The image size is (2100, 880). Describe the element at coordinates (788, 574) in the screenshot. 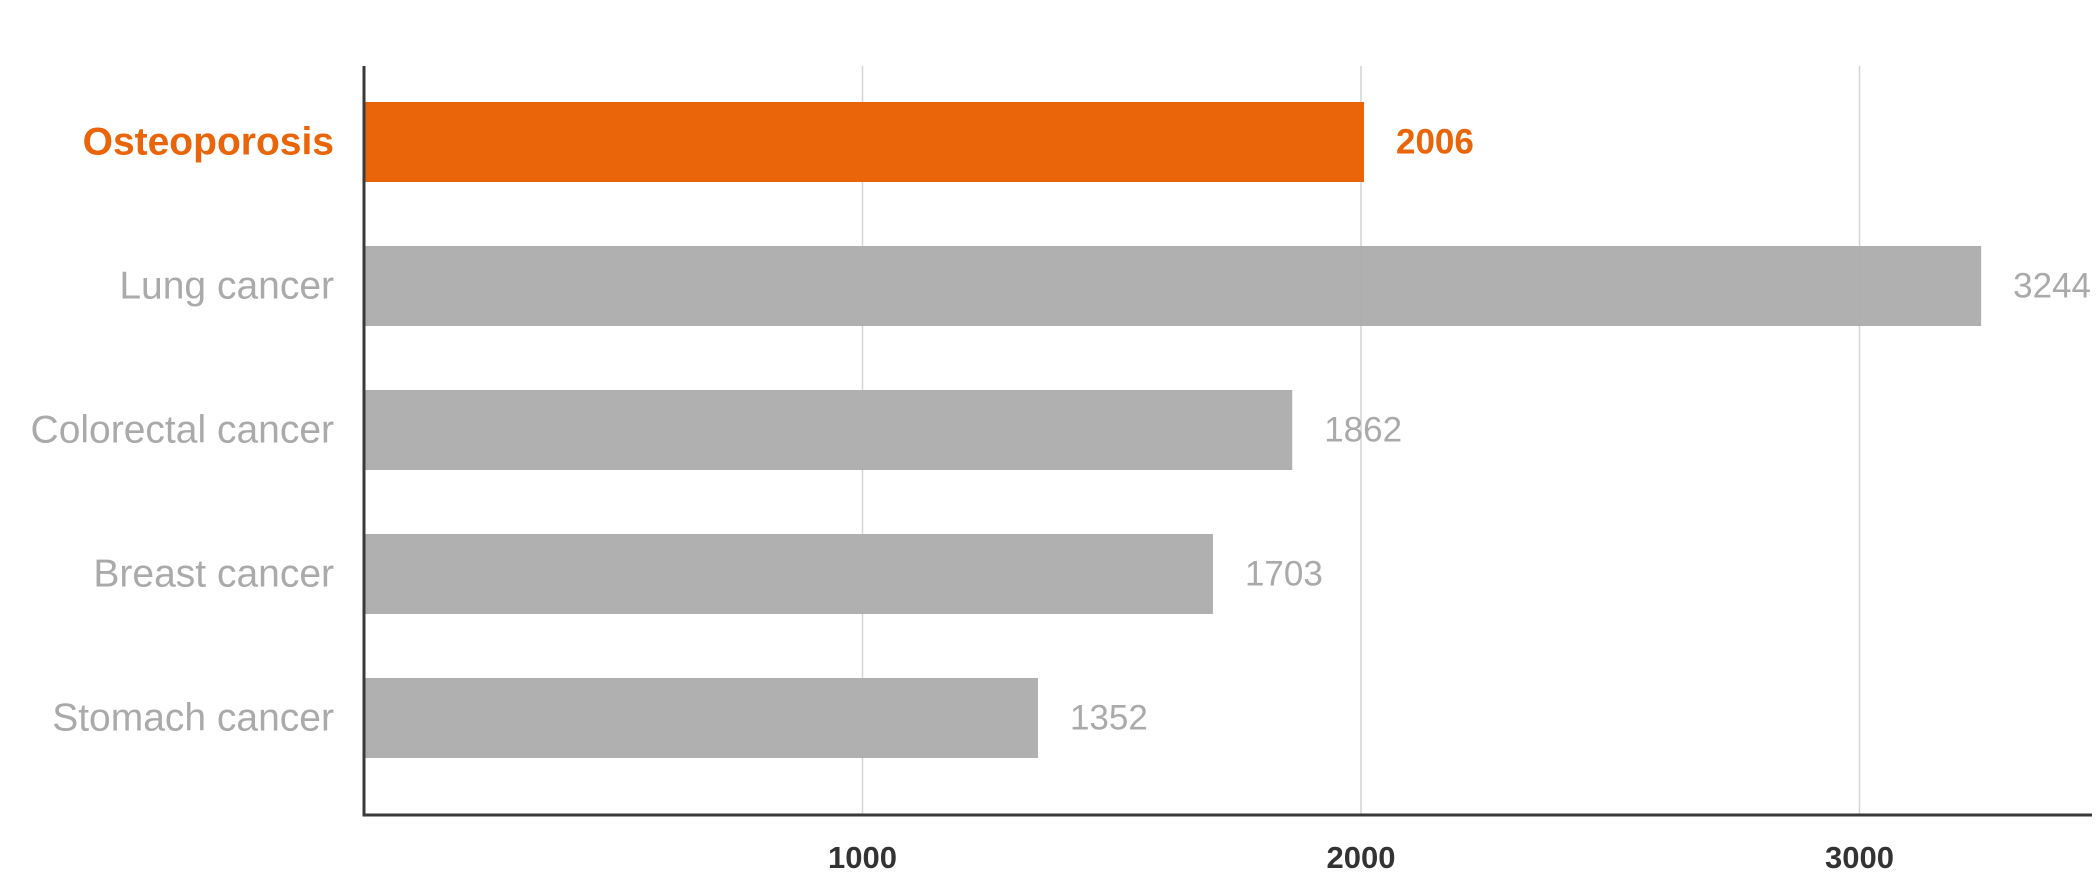

I see `bar-breast-cancer` at that location.